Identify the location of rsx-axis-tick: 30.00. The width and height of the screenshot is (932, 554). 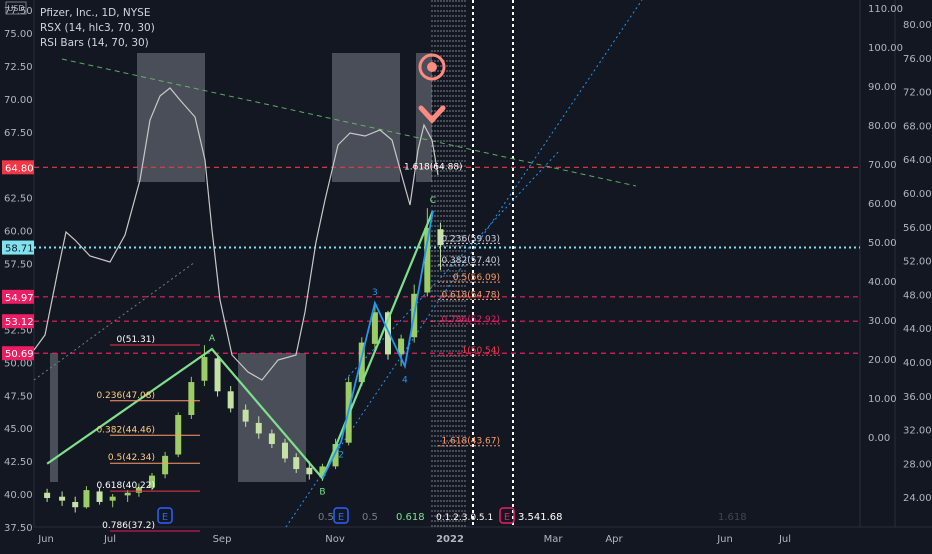
(882, 321).